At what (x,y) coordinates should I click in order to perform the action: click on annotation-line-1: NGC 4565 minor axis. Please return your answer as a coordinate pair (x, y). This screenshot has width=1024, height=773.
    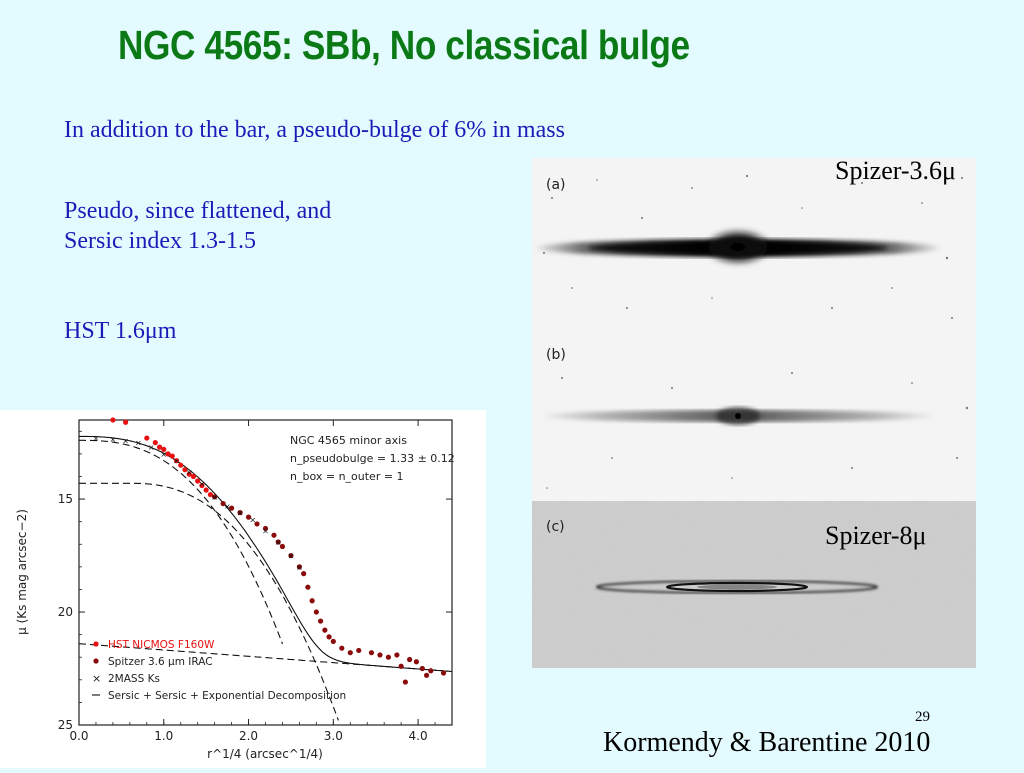
    Looking at the image, I should click on (348, 440).